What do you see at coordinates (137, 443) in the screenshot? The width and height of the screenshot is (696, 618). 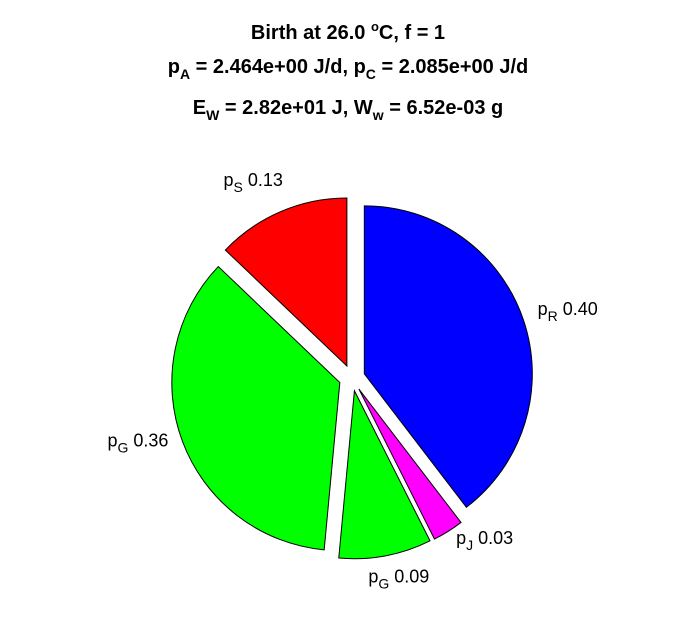 I see `slice-label-pG-3: pG 0.36` at bounding box center [137, 443].